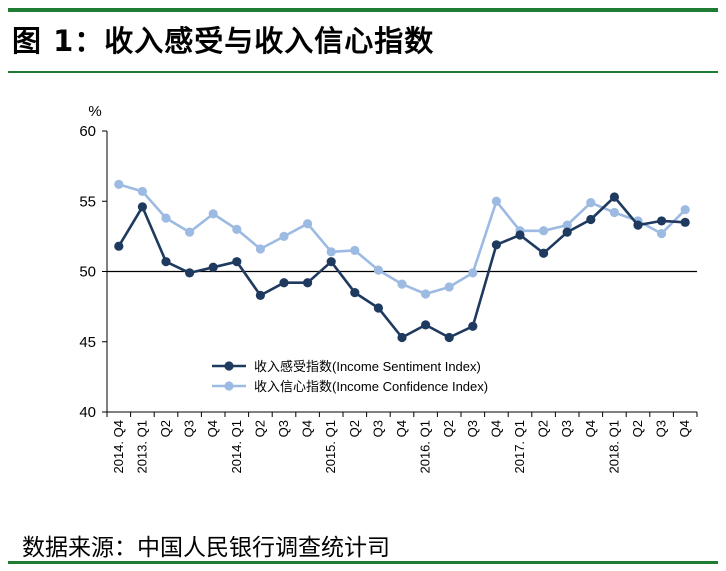 Image resolution: width=726 pixels, height=571 pixels. What do you see at coordinates (363, 72) in the screenshot?
I see `title-rule` at bounding box center [363, 72].